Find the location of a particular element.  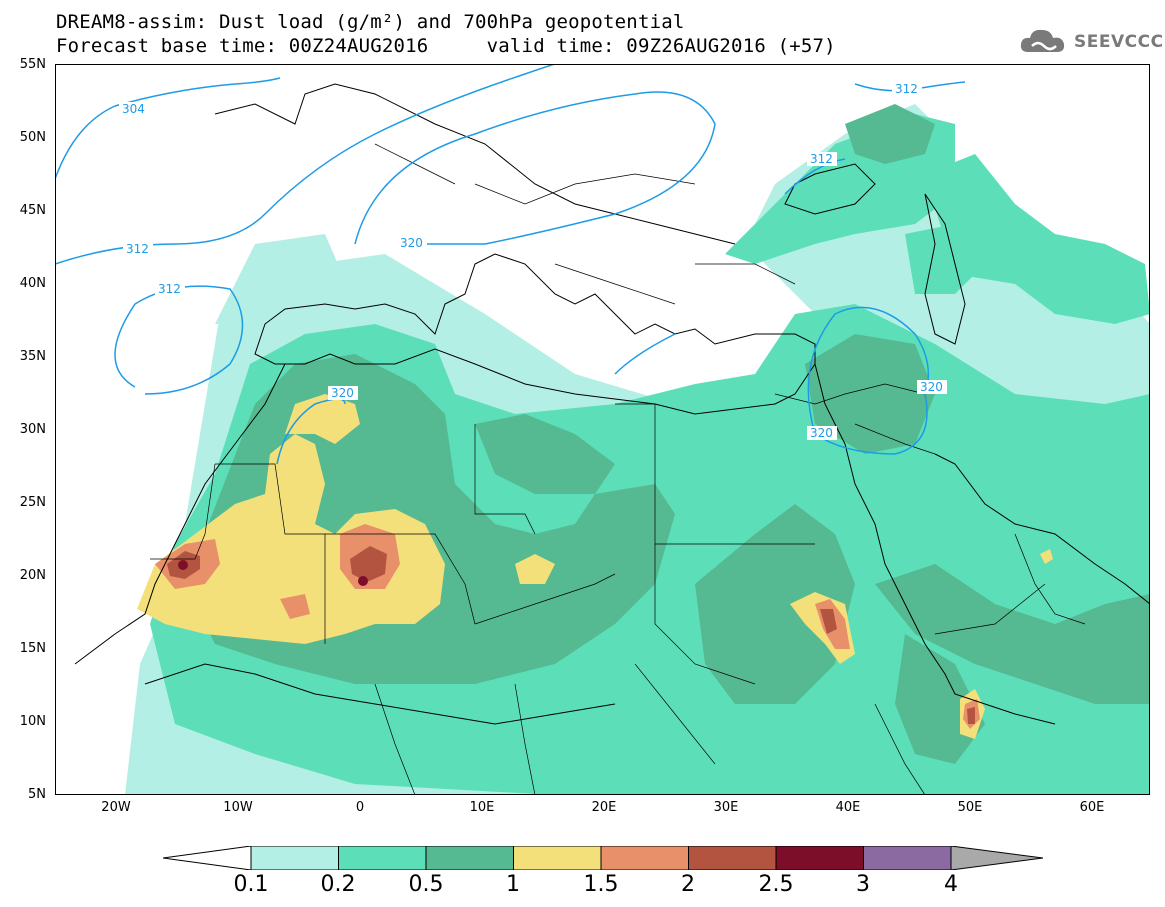

lat-label: 45N is located at coordinates (32, 210).